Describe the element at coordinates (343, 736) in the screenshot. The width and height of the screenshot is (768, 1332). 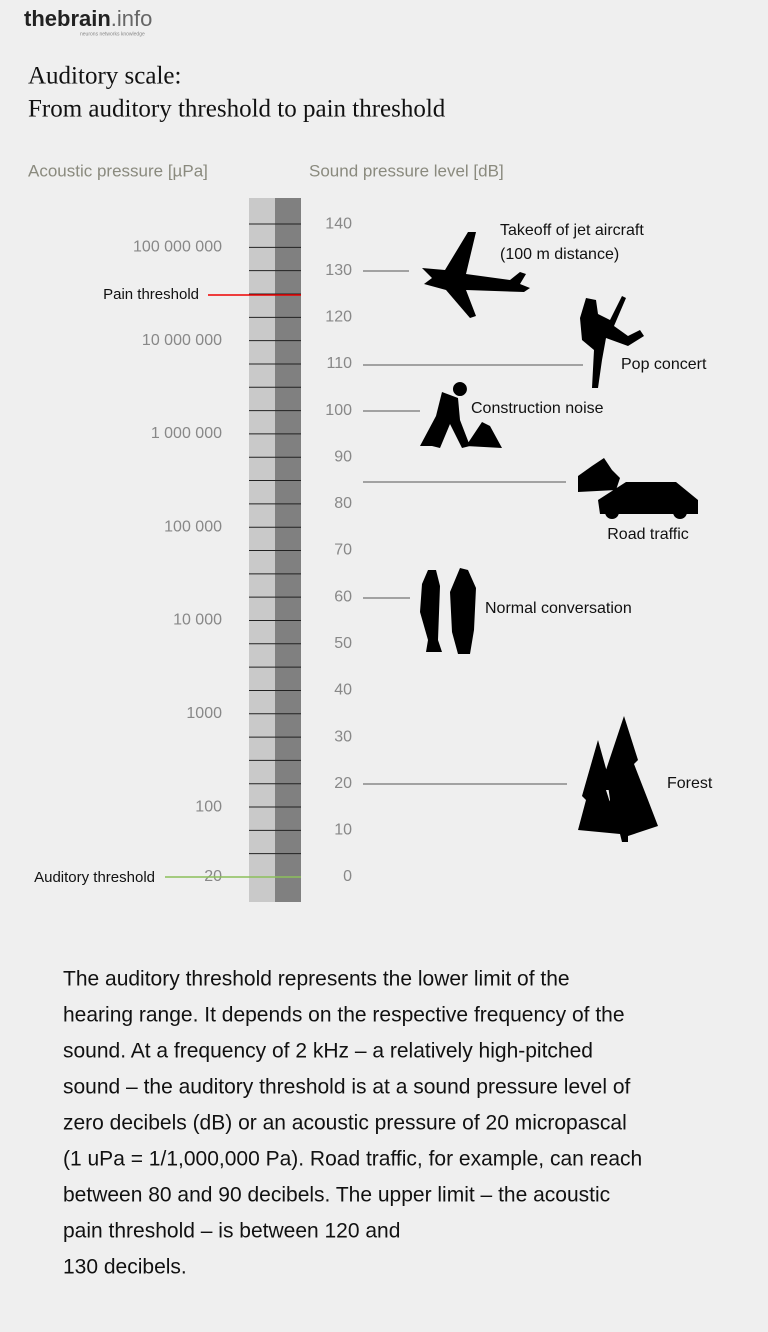
I see `db-label: 30` at that location.